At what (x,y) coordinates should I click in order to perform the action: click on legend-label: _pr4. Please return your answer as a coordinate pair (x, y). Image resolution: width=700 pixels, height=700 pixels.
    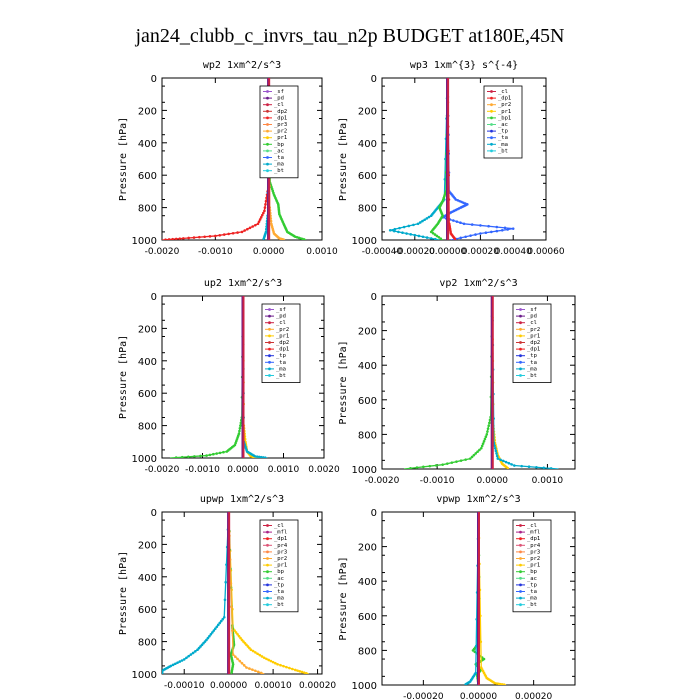
    Looking at the image, I should click on (534, 546).